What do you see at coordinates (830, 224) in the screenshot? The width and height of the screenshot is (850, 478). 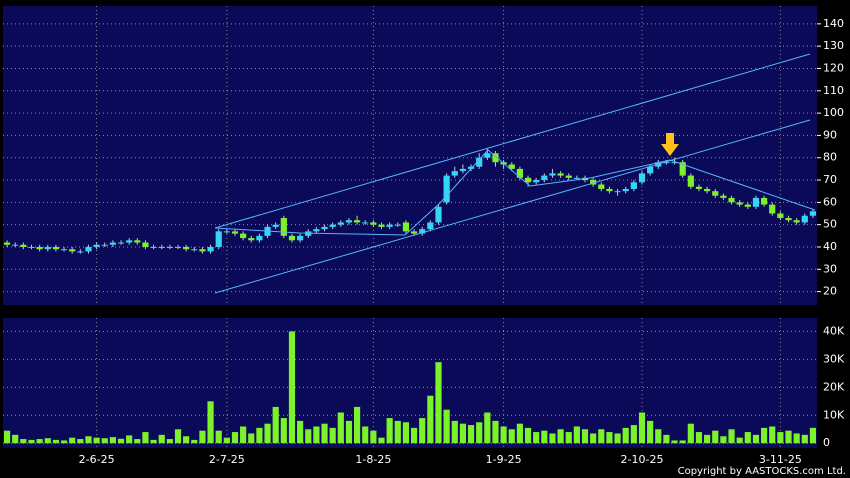 I see `y-tick-label: 50` at bounding box center [830, 224].